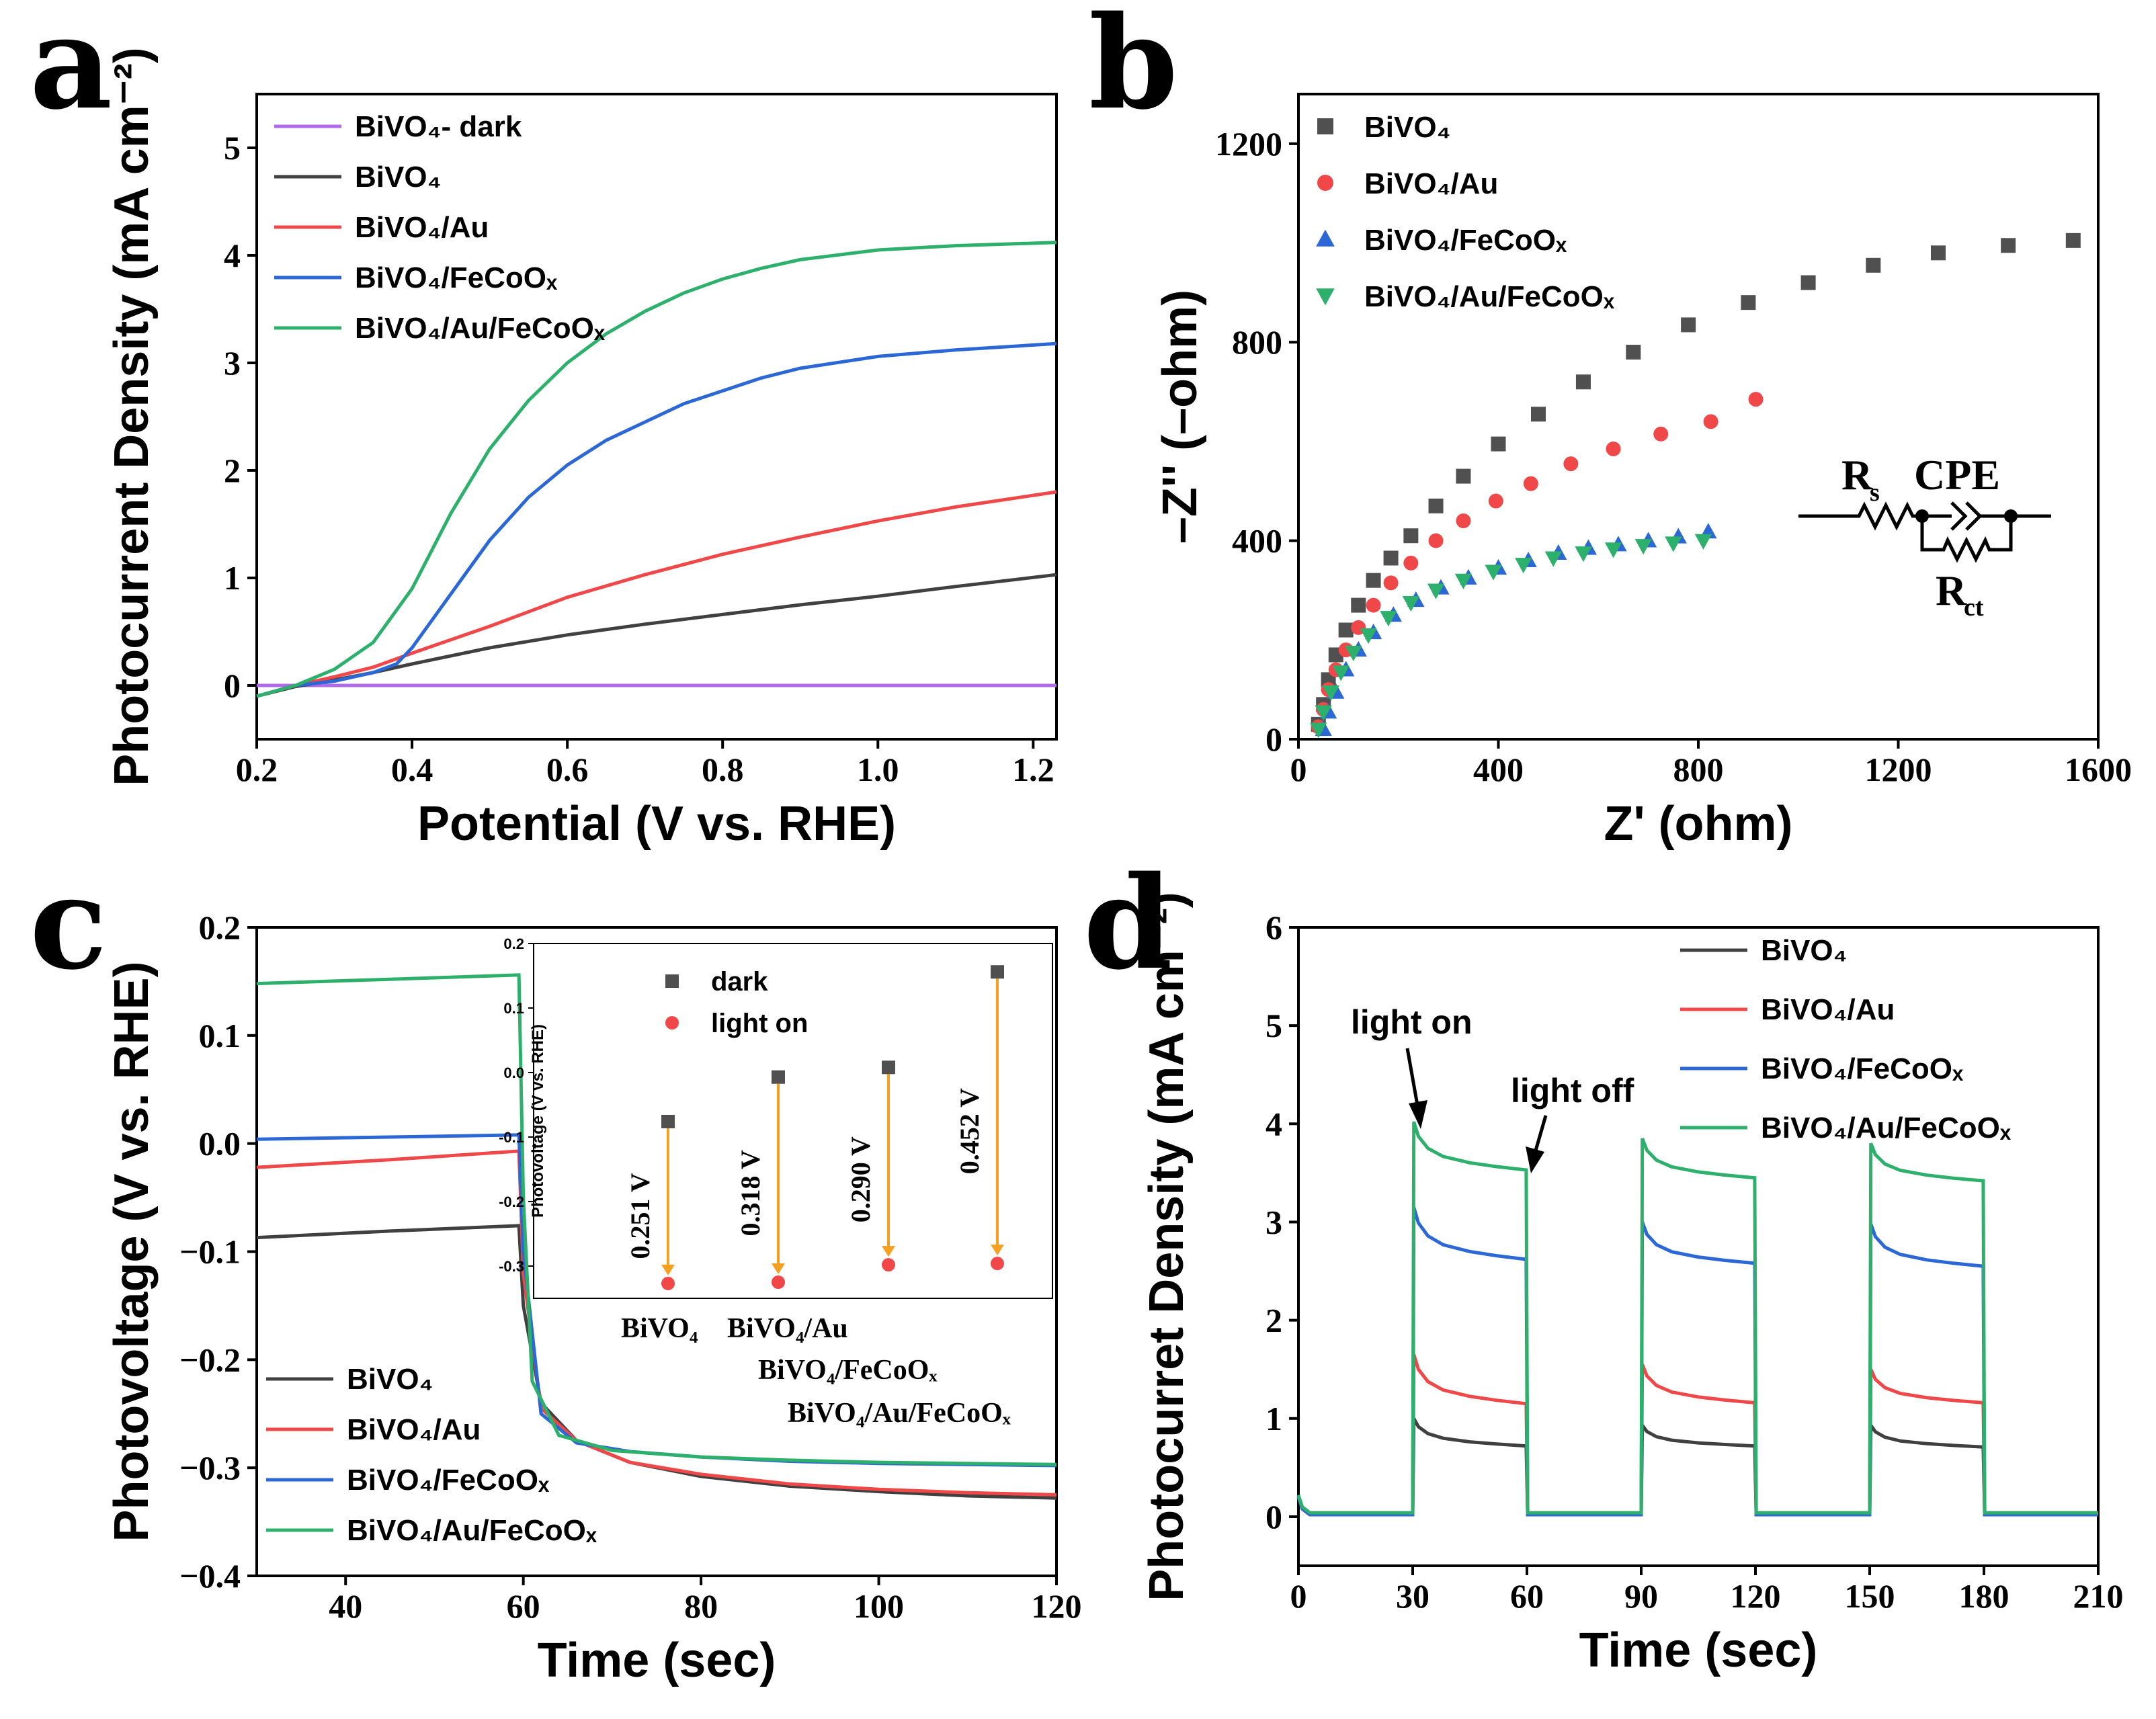 This screenshot has width=2156, height=1719. Describe the element at coordinates (412, 769) in the screenshot. I see `x-tick-label: 0.4` at that location.